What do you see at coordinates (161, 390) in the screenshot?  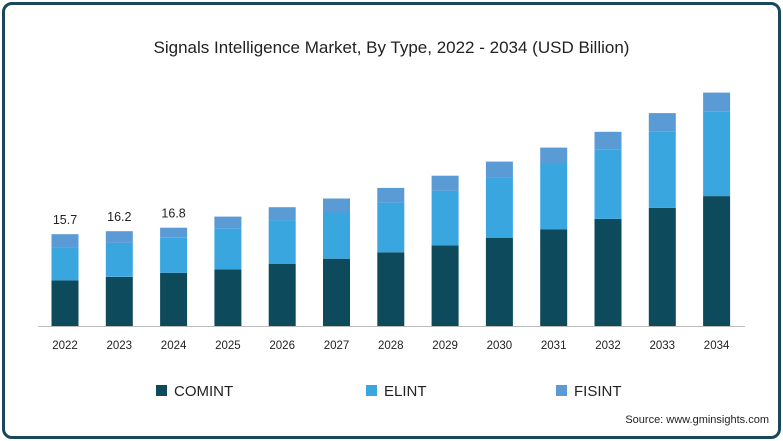 I see `legend-swatch-comint` at bounding box center [161, 390].